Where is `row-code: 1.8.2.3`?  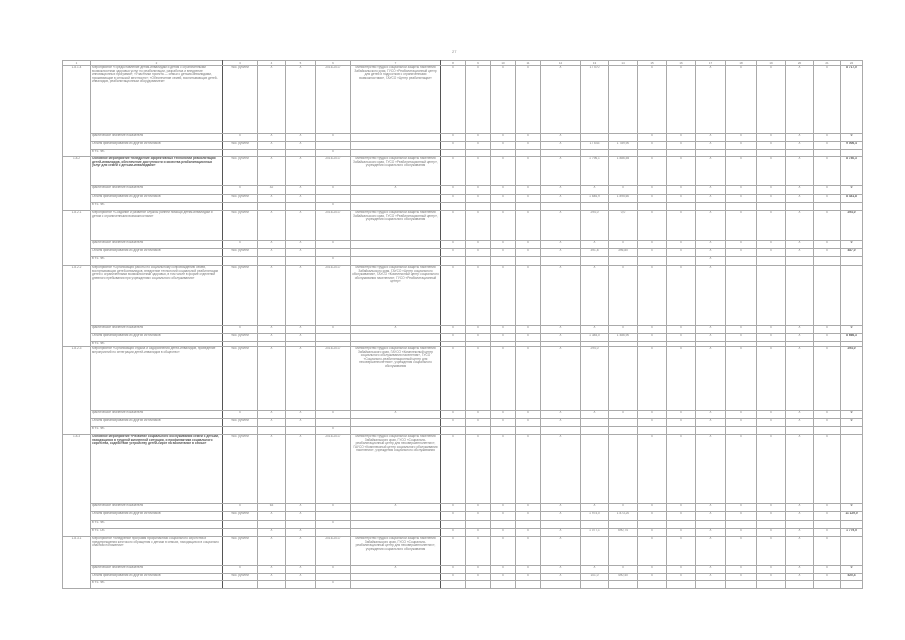 row-code: 1.8.2.3 is located at coordinates (76, 378).